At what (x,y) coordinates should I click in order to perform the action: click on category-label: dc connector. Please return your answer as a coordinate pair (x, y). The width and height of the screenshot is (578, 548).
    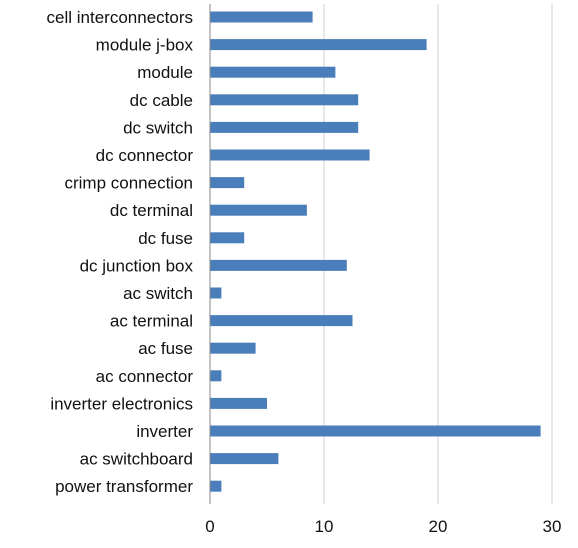
    Looking at the image, I should click on (145, 155).